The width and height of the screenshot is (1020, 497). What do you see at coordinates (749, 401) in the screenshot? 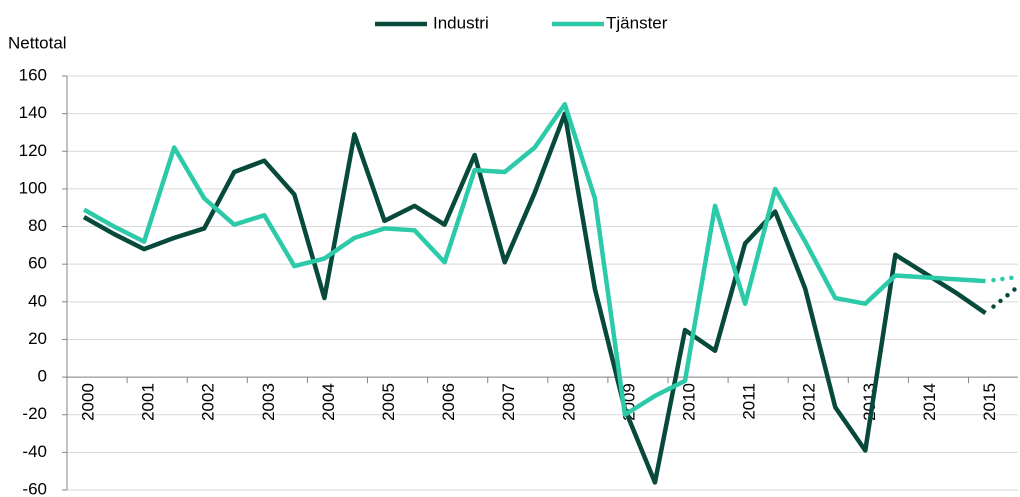
I see `x-tick-label: 2011` at bounding box center [749, 401].